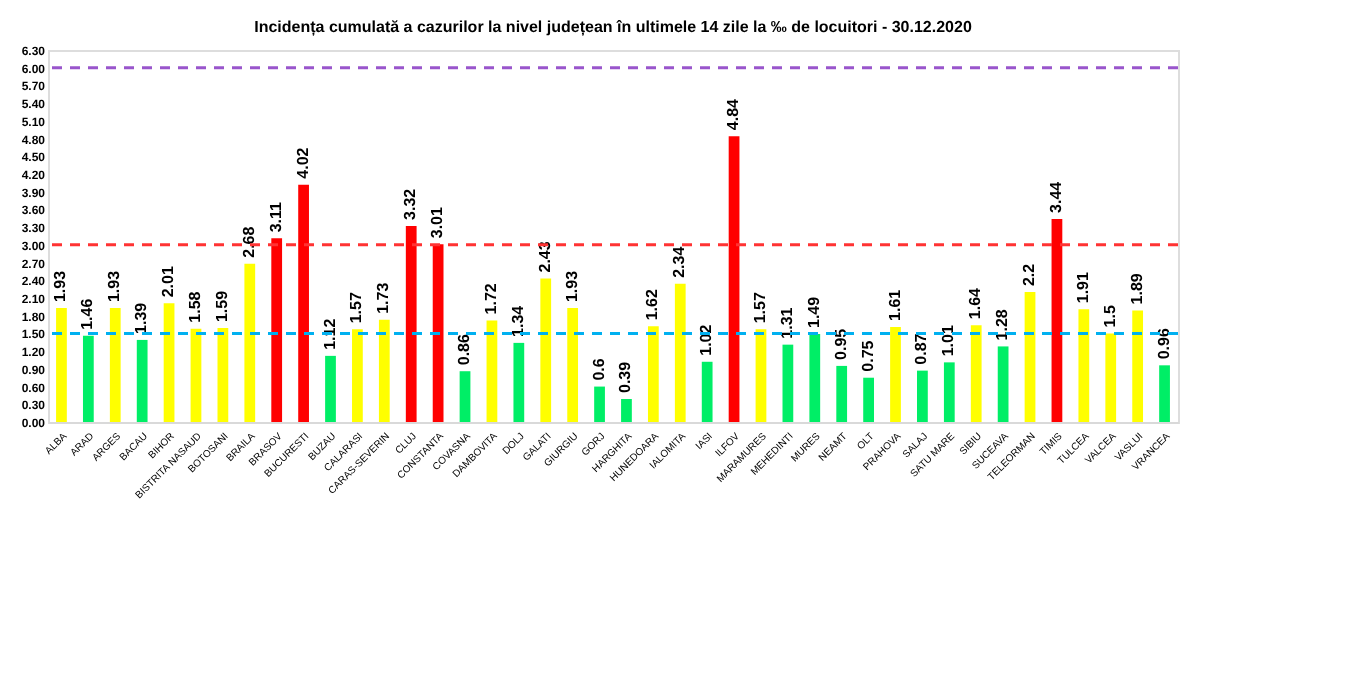  I want to click on data-label: 4.84, so click(733, 114).